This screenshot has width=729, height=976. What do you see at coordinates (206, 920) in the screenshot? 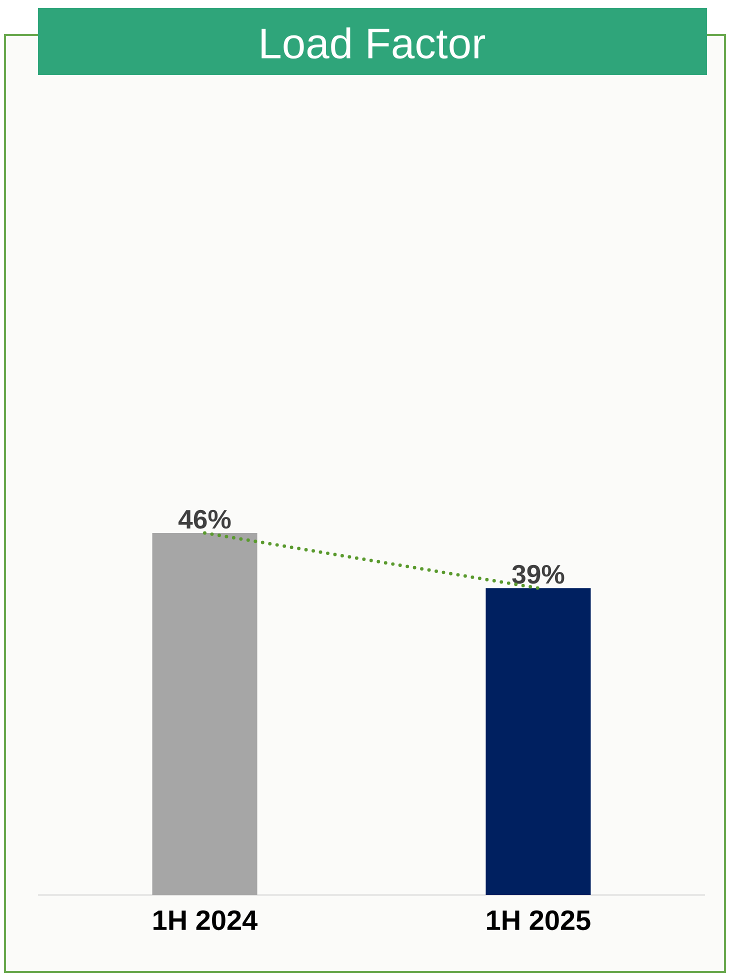
I see `x-tick-label: 1H 2024` at bounding box center [206, 920].